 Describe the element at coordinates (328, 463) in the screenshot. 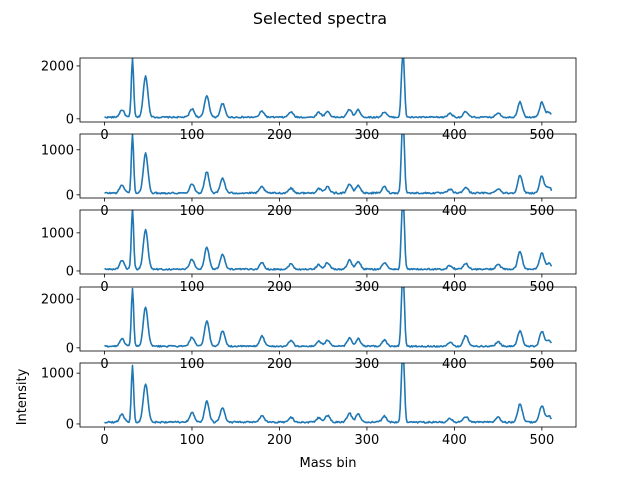

I see `x-axis-label: Mass bin` at that location.